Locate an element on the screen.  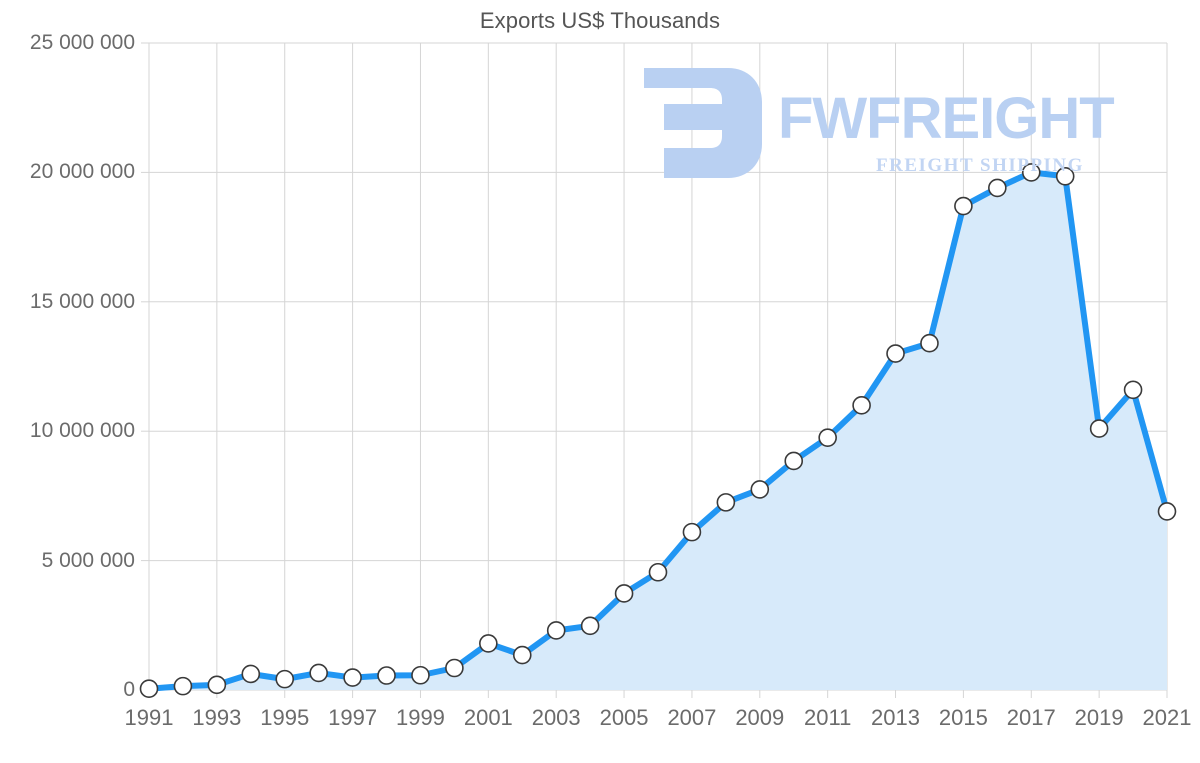
x-axis-tick-label: 2005 is located at coordinates (624, 717).